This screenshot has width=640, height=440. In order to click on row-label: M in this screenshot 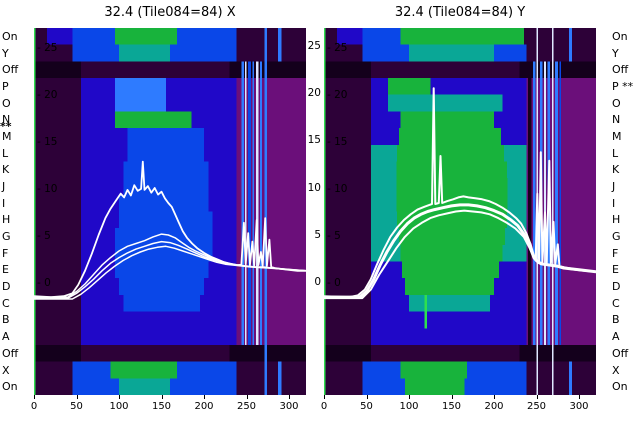, I will do `click(7, 136)`.